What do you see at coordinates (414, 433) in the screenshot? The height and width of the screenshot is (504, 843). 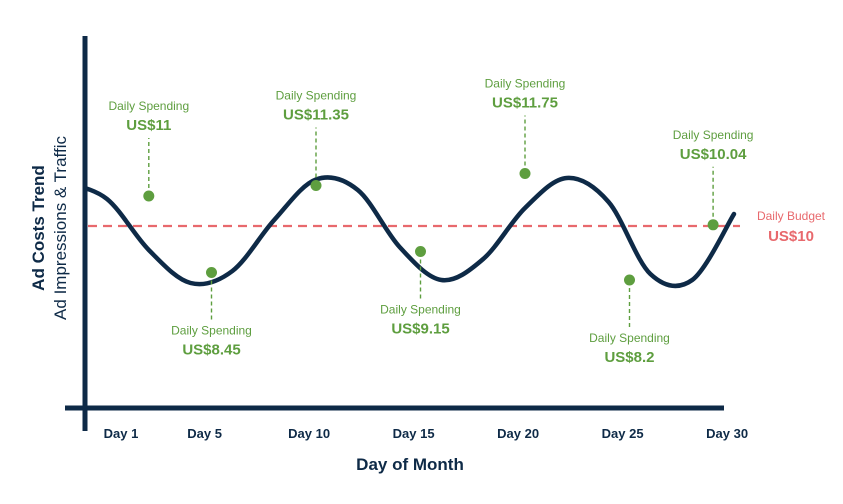 I see `x-tick-label: Day 15` at bounding box center [414, 433].